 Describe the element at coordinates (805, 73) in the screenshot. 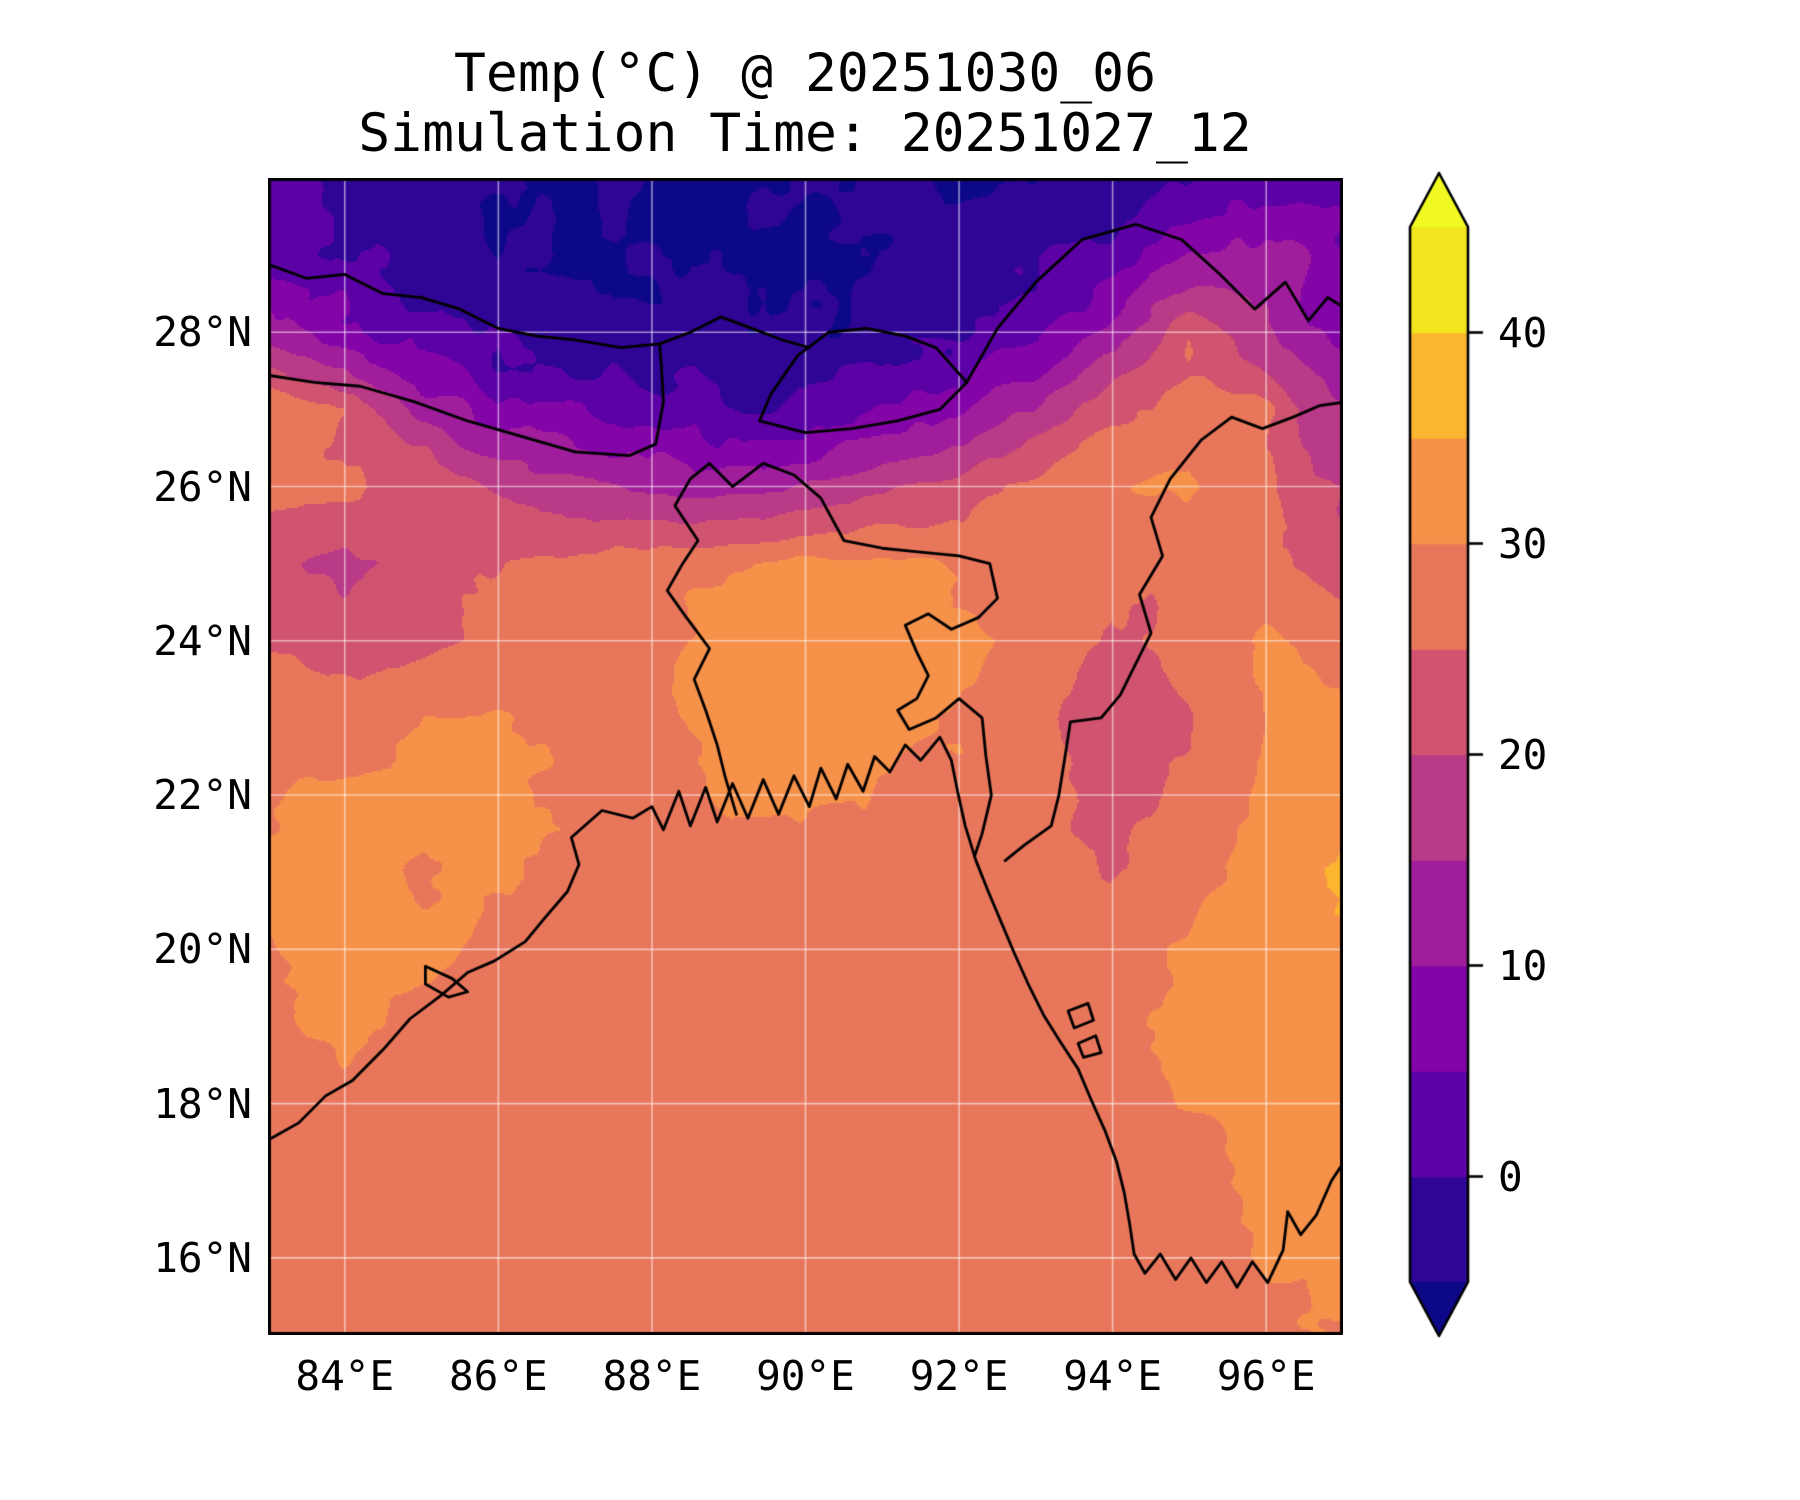

I see `chart-title: Temp(°C) @ 20251030_06` at that location.